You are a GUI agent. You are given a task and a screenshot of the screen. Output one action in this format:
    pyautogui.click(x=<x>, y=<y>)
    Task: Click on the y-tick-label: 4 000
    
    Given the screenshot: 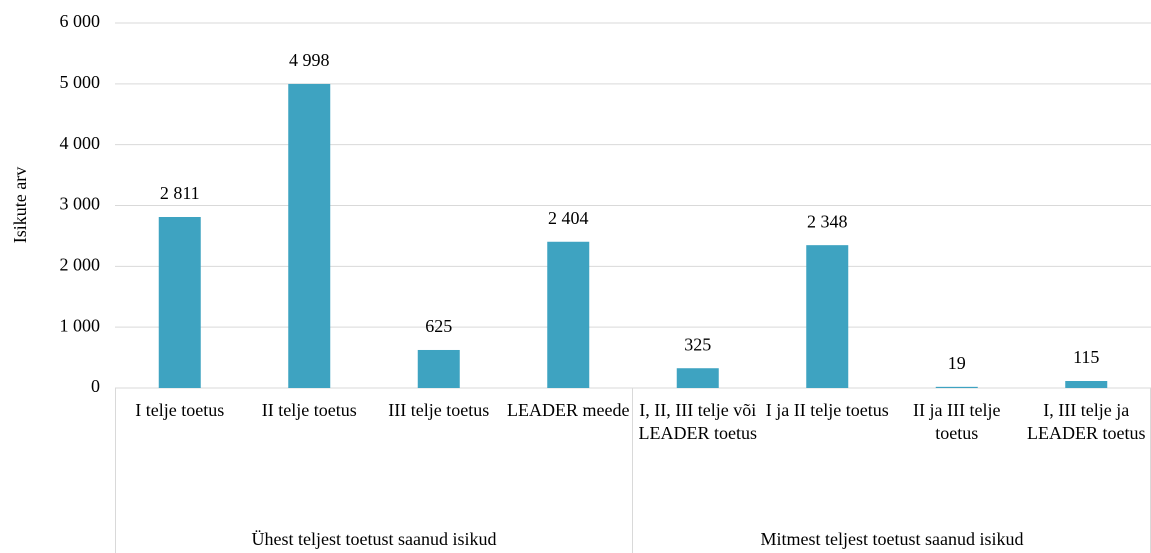 What is the action you would take?
    pyautogui.click(x=80, y=143)
    